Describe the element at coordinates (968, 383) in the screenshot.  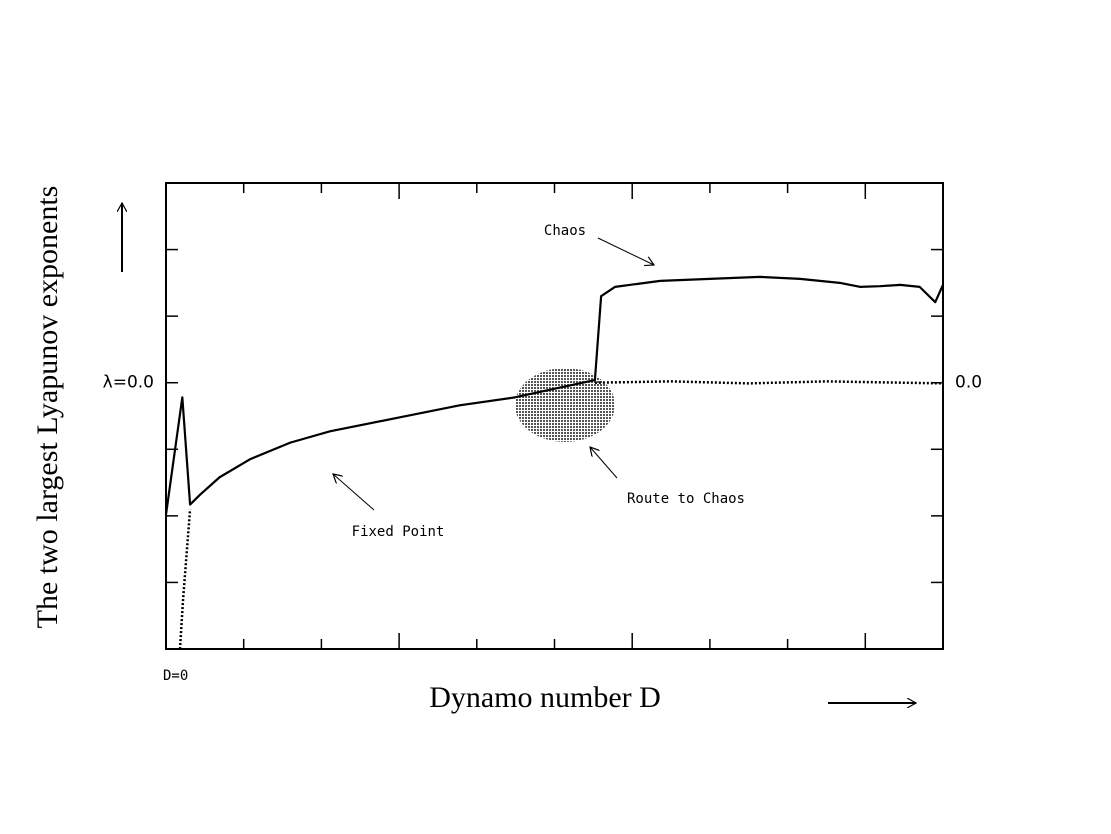
I see `y2-tick-label: 0.0` at that location.